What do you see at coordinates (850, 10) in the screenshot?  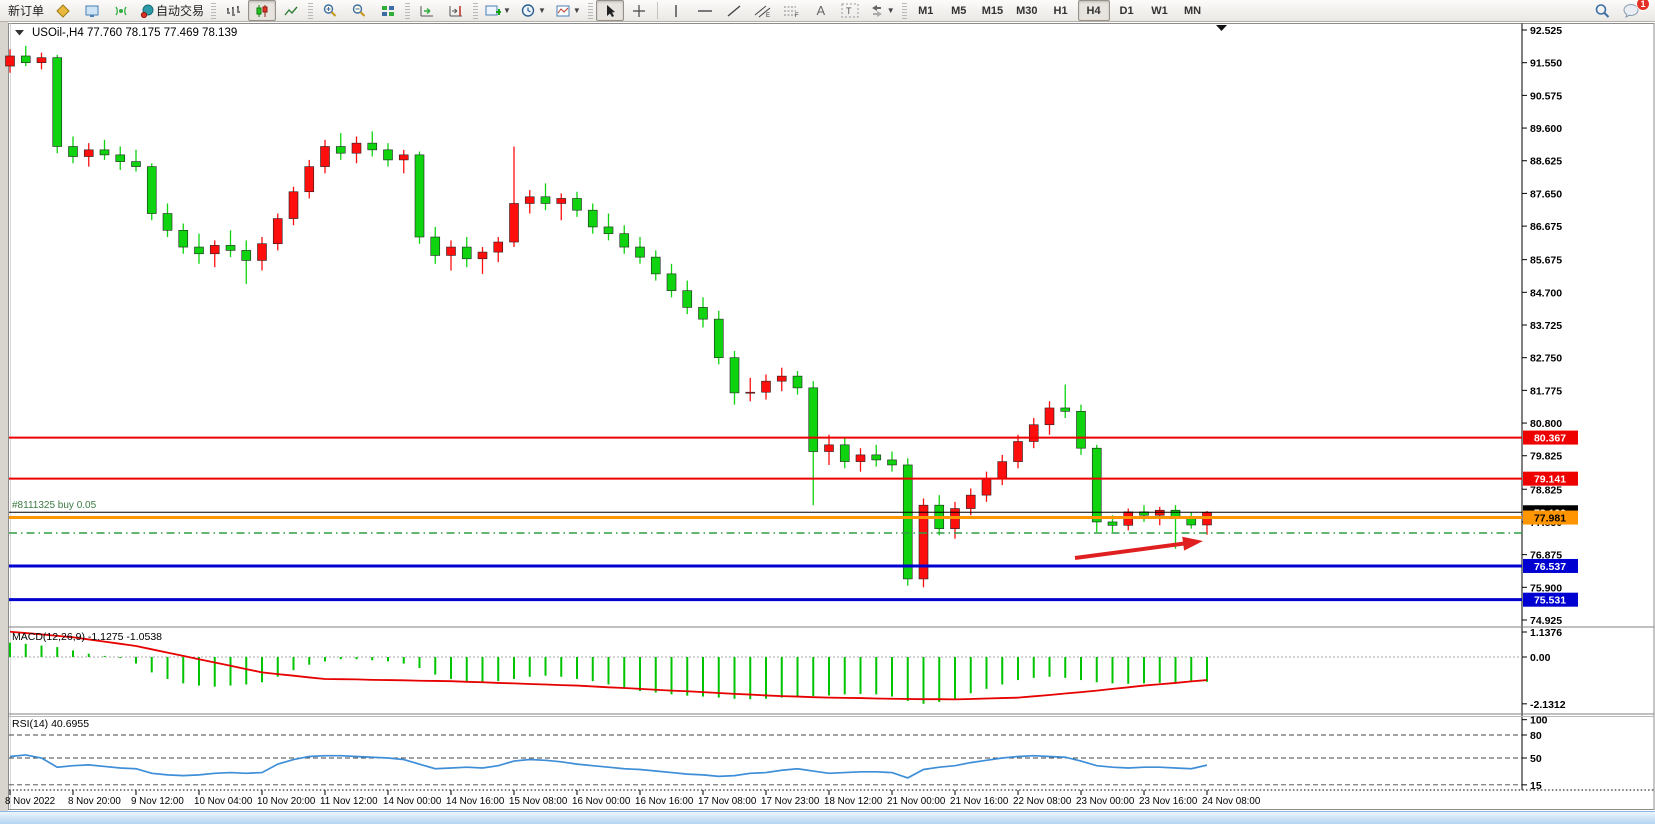 I see `label-tool-button: T` at bounding box center [850, 10].